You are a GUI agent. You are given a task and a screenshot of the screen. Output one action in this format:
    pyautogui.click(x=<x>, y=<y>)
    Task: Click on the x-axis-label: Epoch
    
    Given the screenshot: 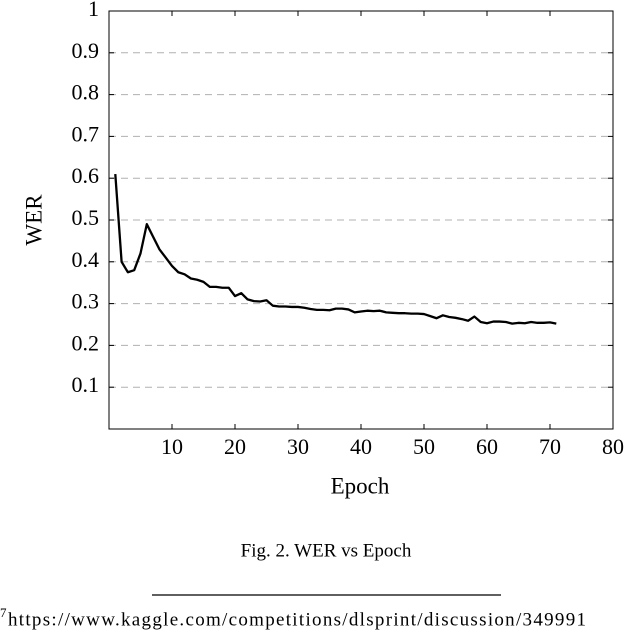 What is the action you would take?
    pyautogui.click(x=360, y=485)
    